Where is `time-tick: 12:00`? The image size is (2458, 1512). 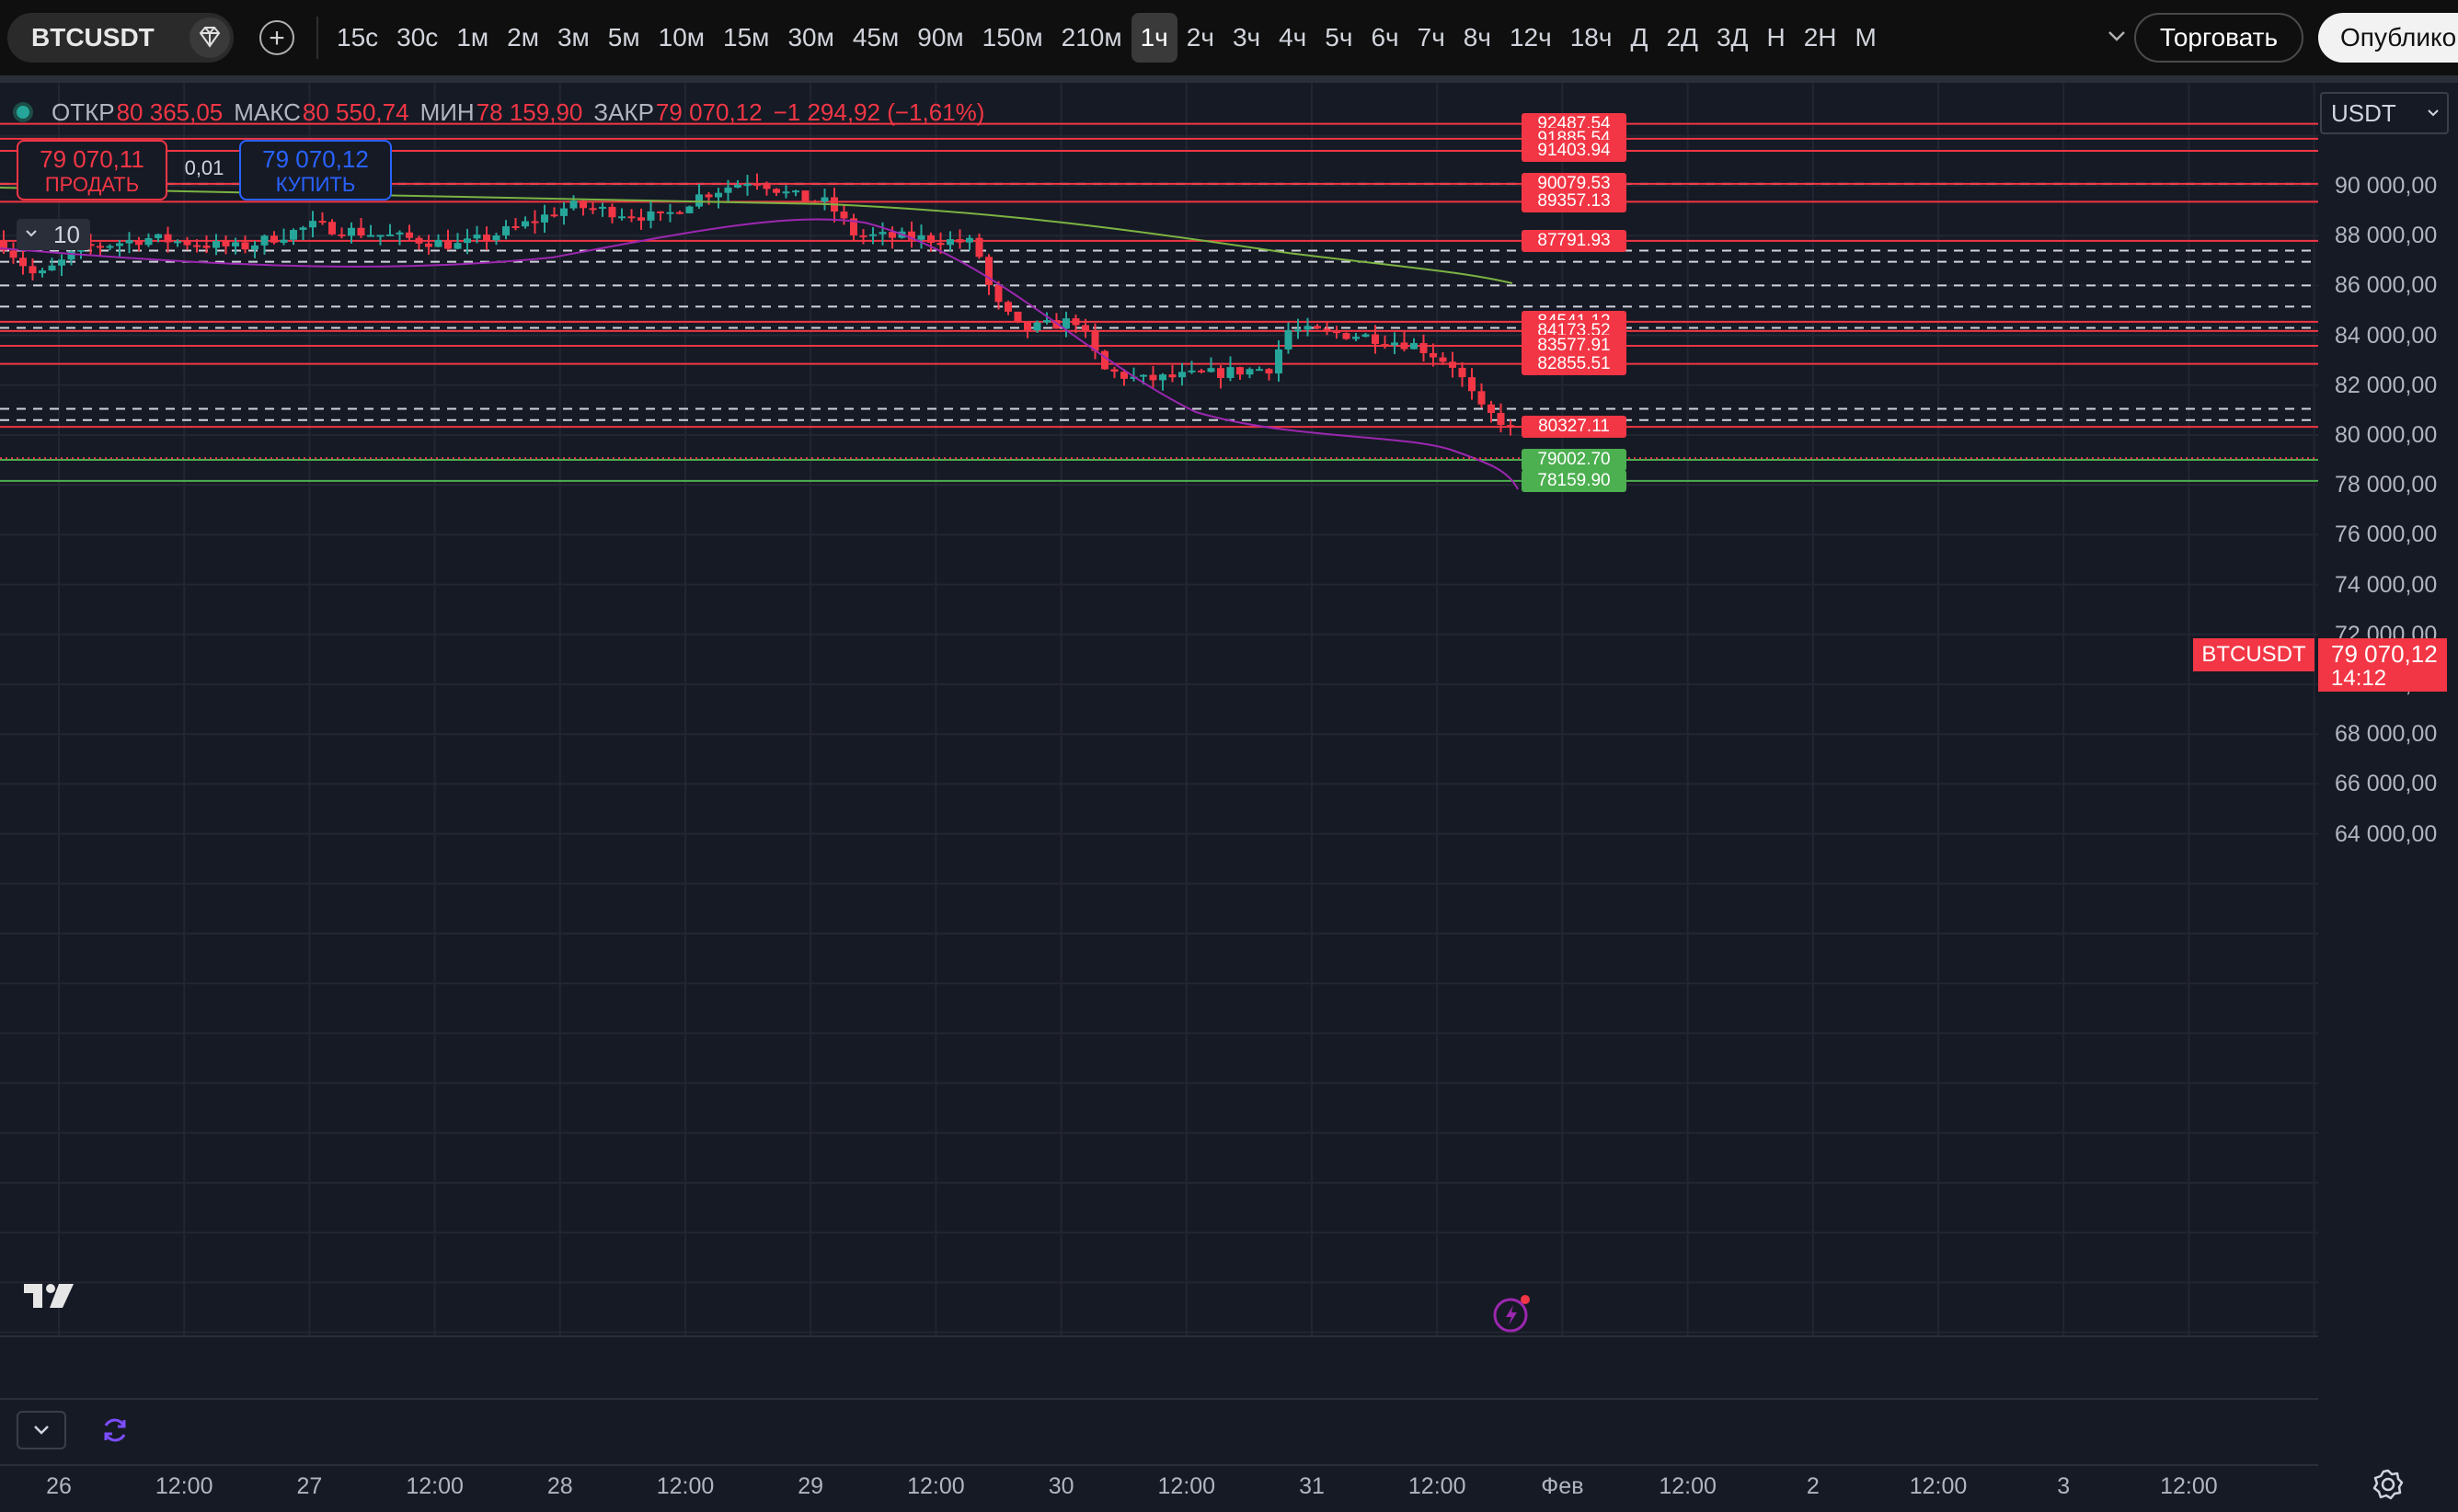
time-tick: 12:00 is located at coordinates (1186, 1486).